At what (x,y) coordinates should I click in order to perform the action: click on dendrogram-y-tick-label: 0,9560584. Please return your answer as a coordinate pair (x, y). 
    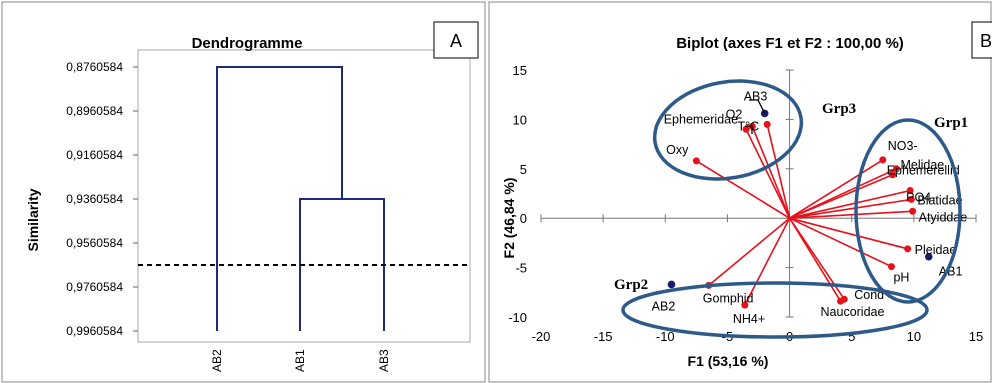
    Looking at the image, I should click on (94, 243).